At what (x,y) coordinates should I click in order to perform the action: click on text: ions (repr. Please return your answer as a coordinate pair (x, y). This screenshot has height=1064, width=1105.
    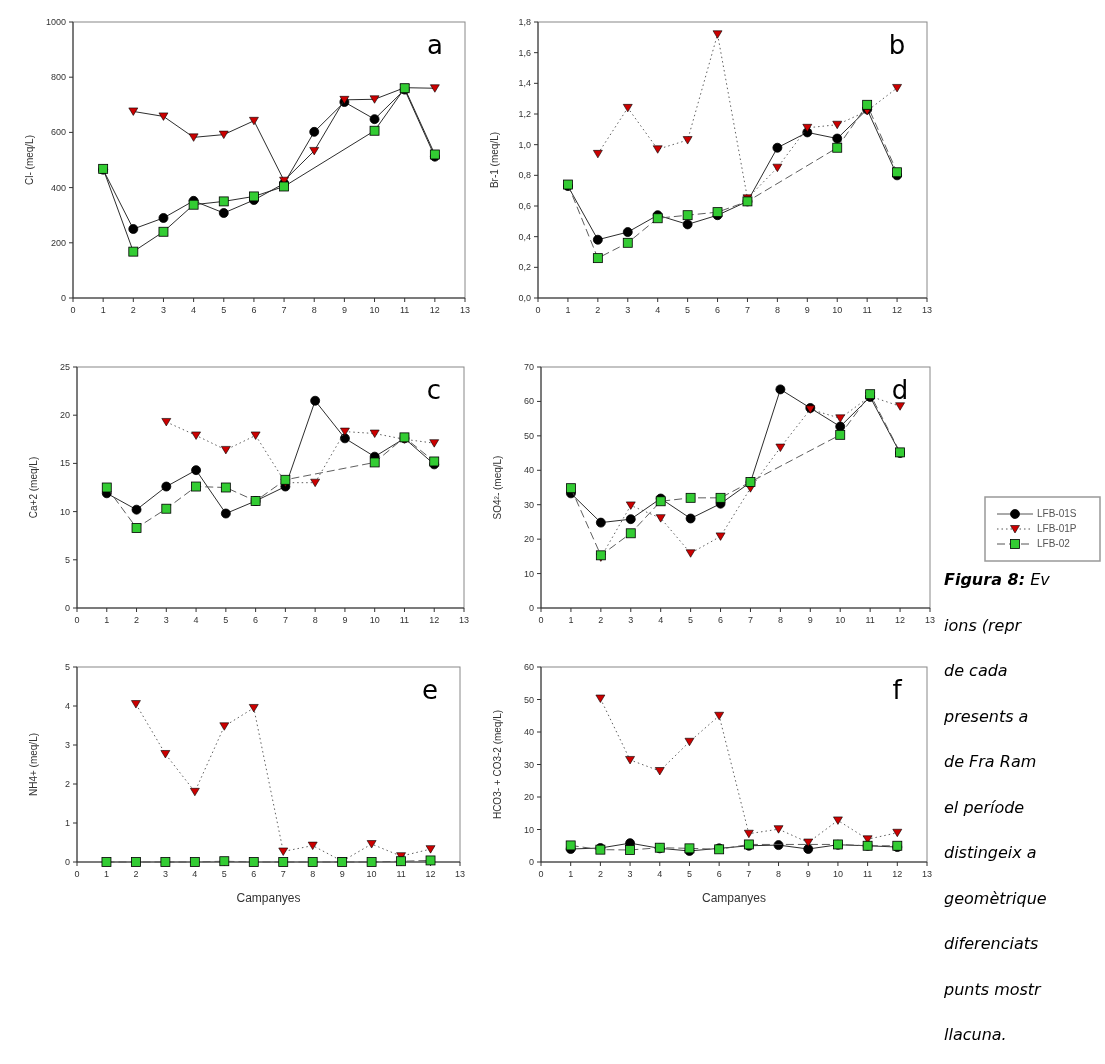
    Looking at the image, I should click on (983, 625).